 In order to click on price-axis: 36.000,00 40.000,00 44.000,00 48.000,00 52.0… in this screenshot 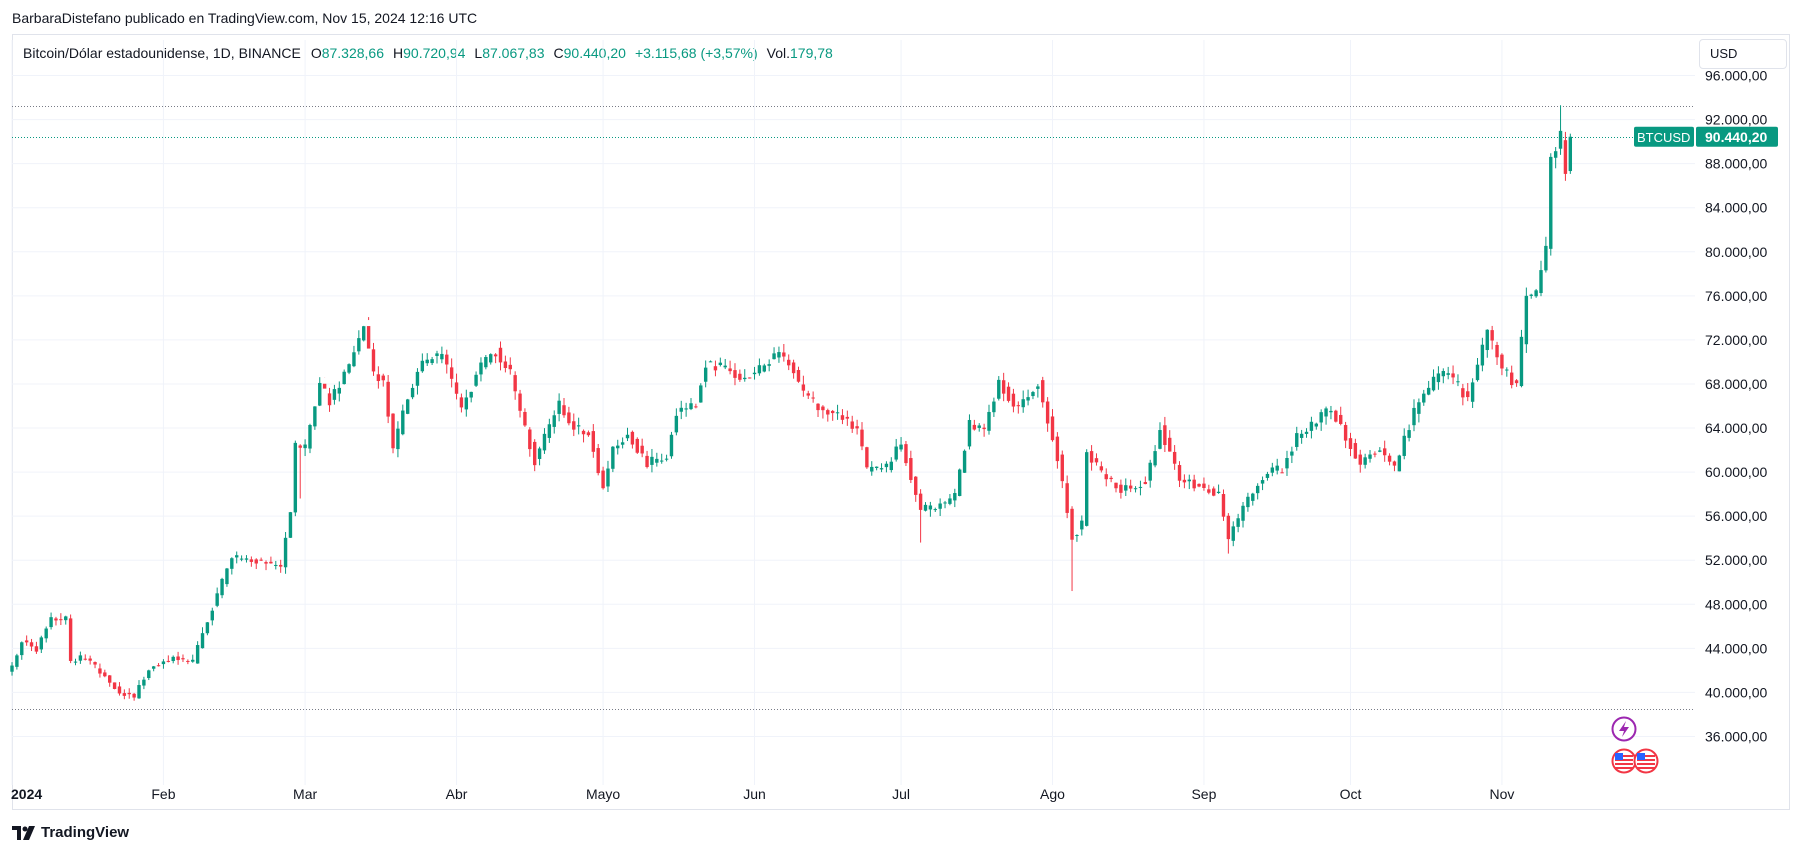, I will do `click(1736, 406)`.